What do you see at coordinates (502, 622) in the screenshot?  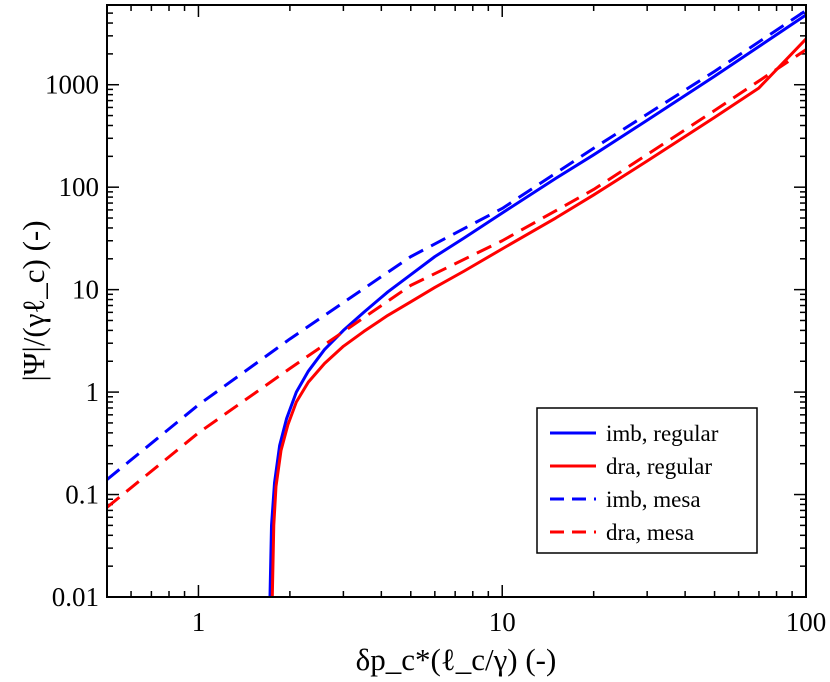 I see `x-tick-label: 10` at bounding box center [502, 622].